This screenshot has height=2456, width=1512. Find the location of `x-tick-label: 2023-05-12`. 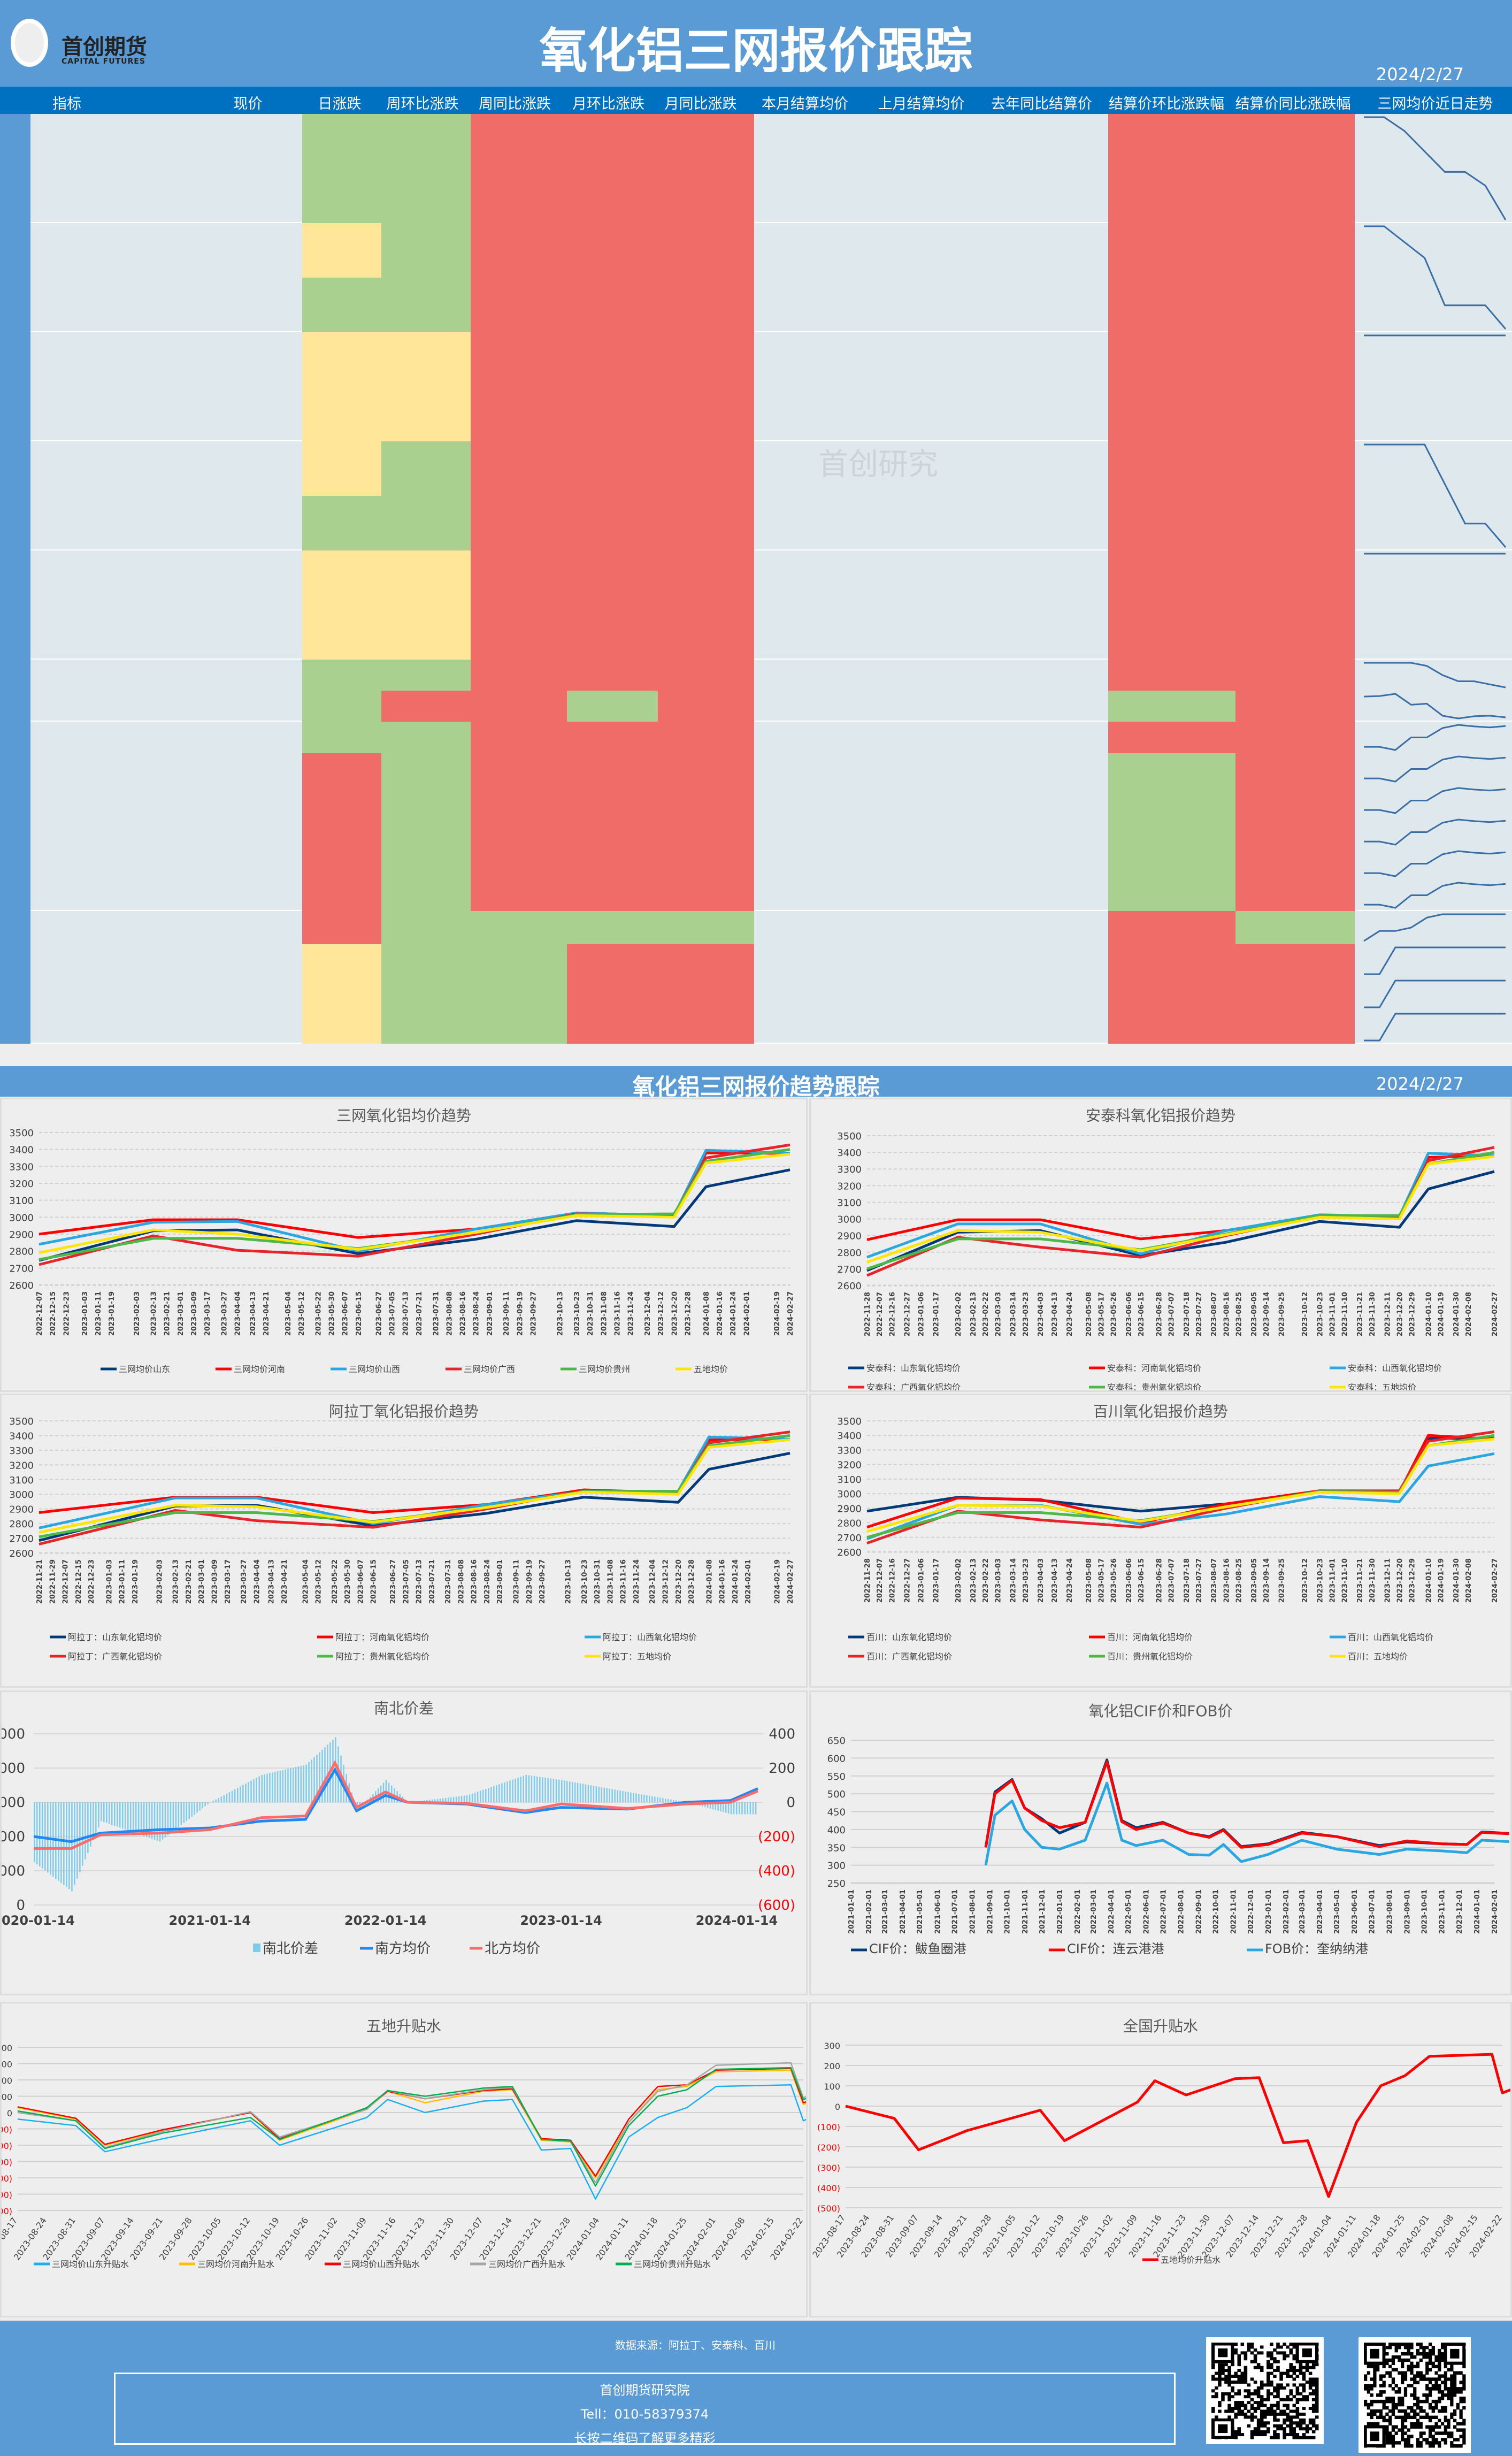

x-tick-label: 2023-05-12 is located at coordinates (319, 1581).